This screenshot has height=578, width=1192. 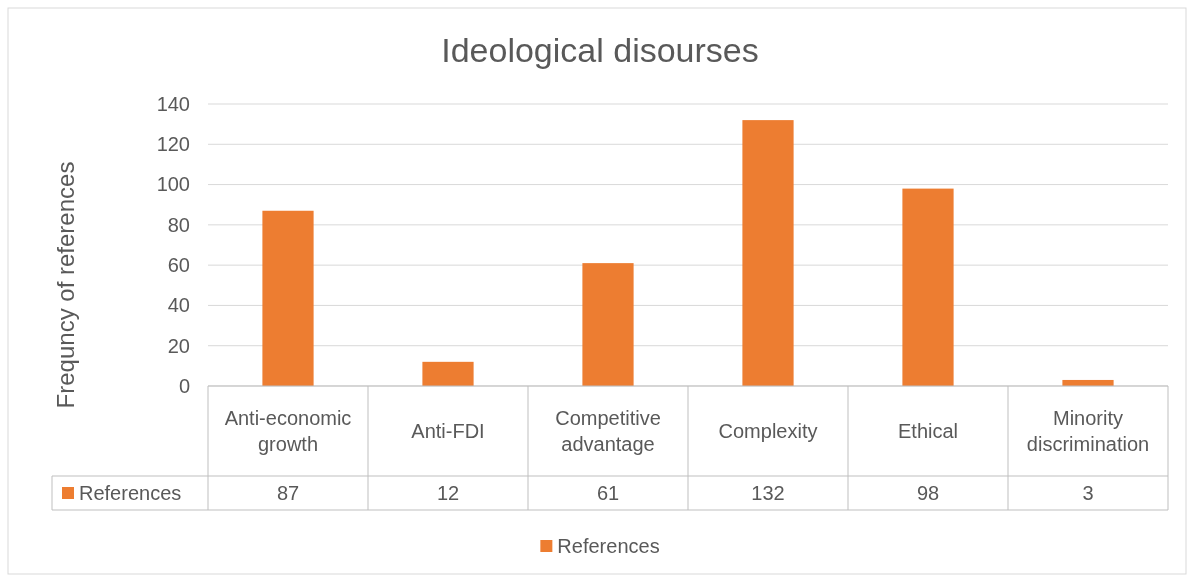 What do you see at coordinates (184, 385) in the screenshot?
I see `y-tick-label: 0` at bounding box center [184, 385].